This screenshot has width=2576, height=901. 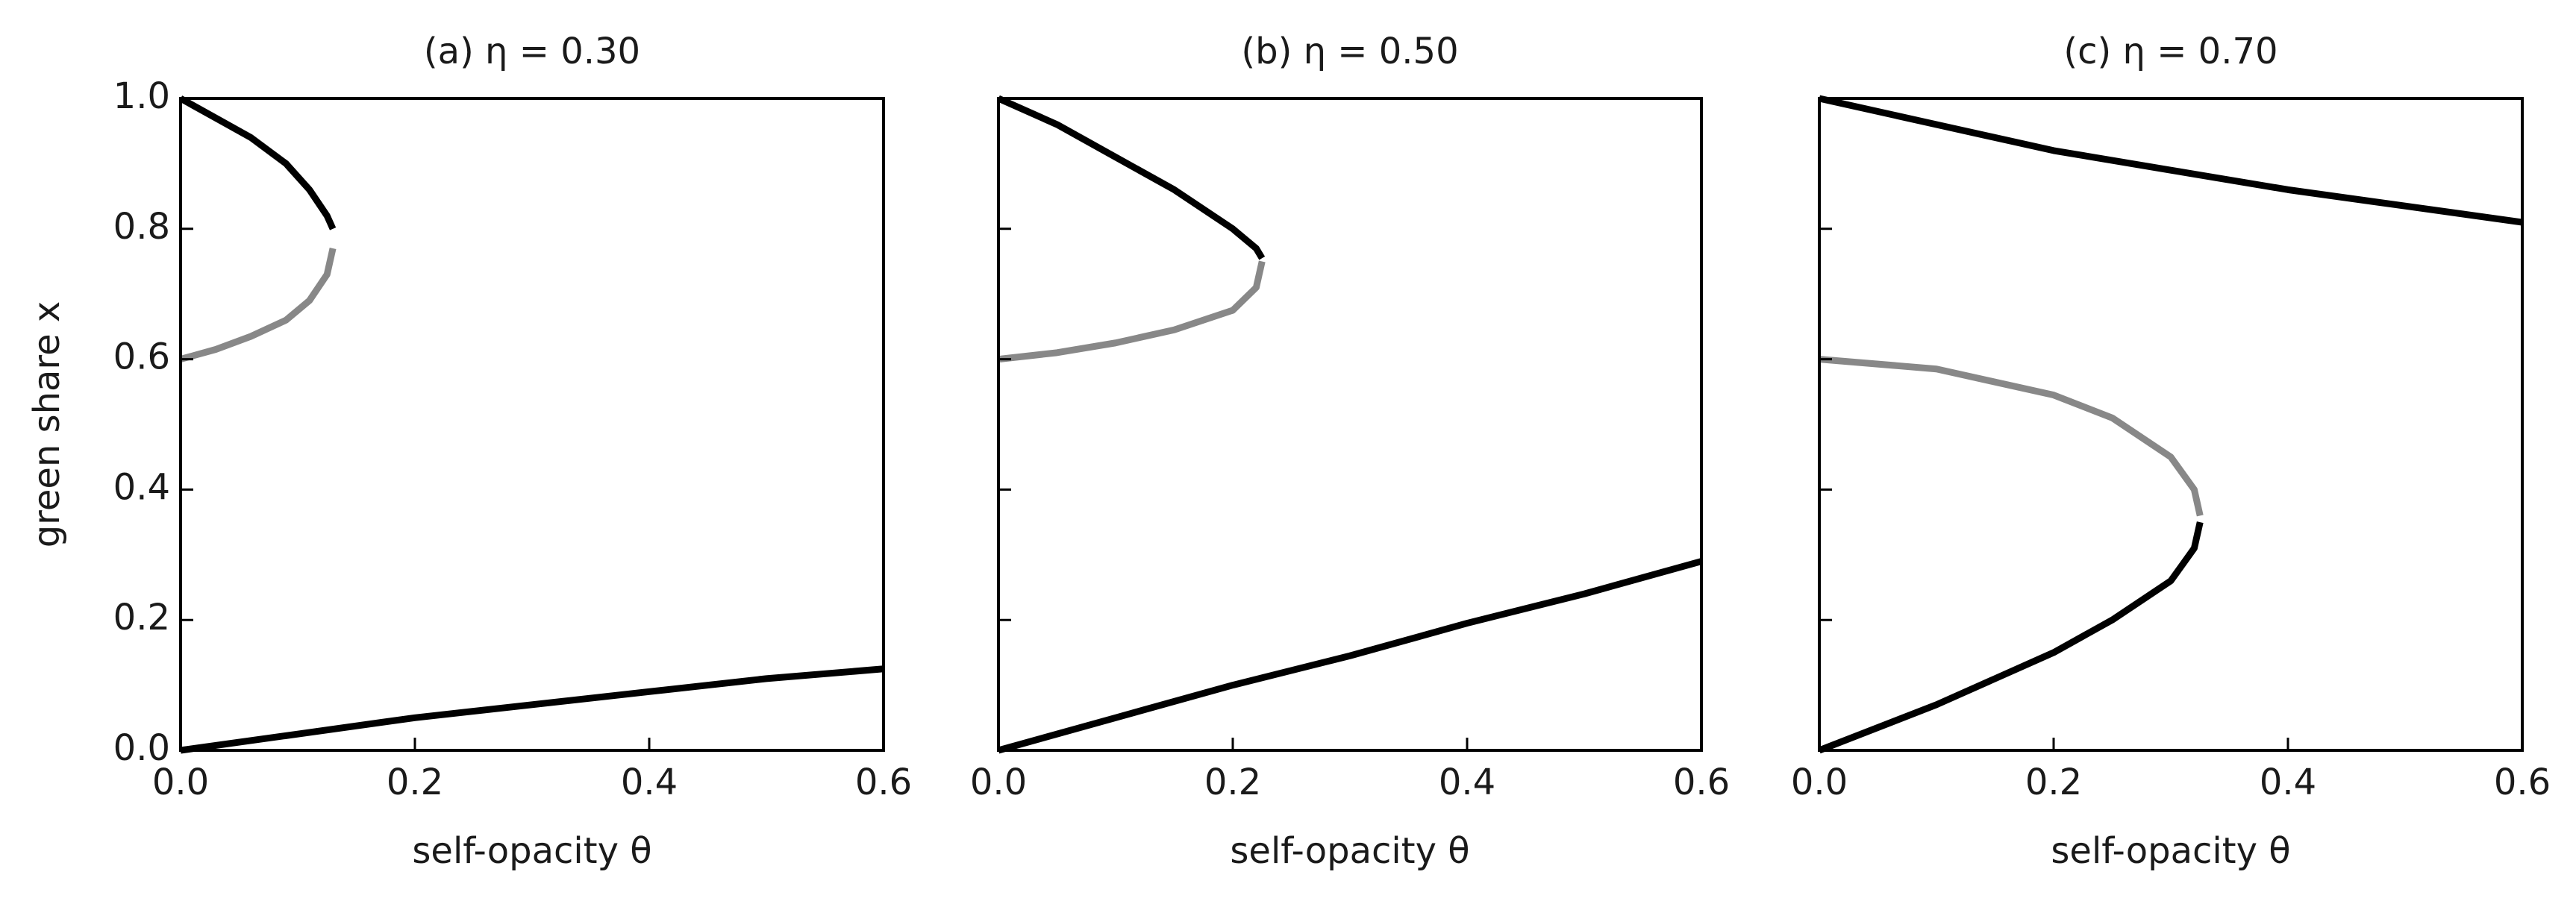 What do you see at coordinates (141, 357) in the screenshot?
I see `y-tick-label: 0.6` at bounding box center [141, 357].